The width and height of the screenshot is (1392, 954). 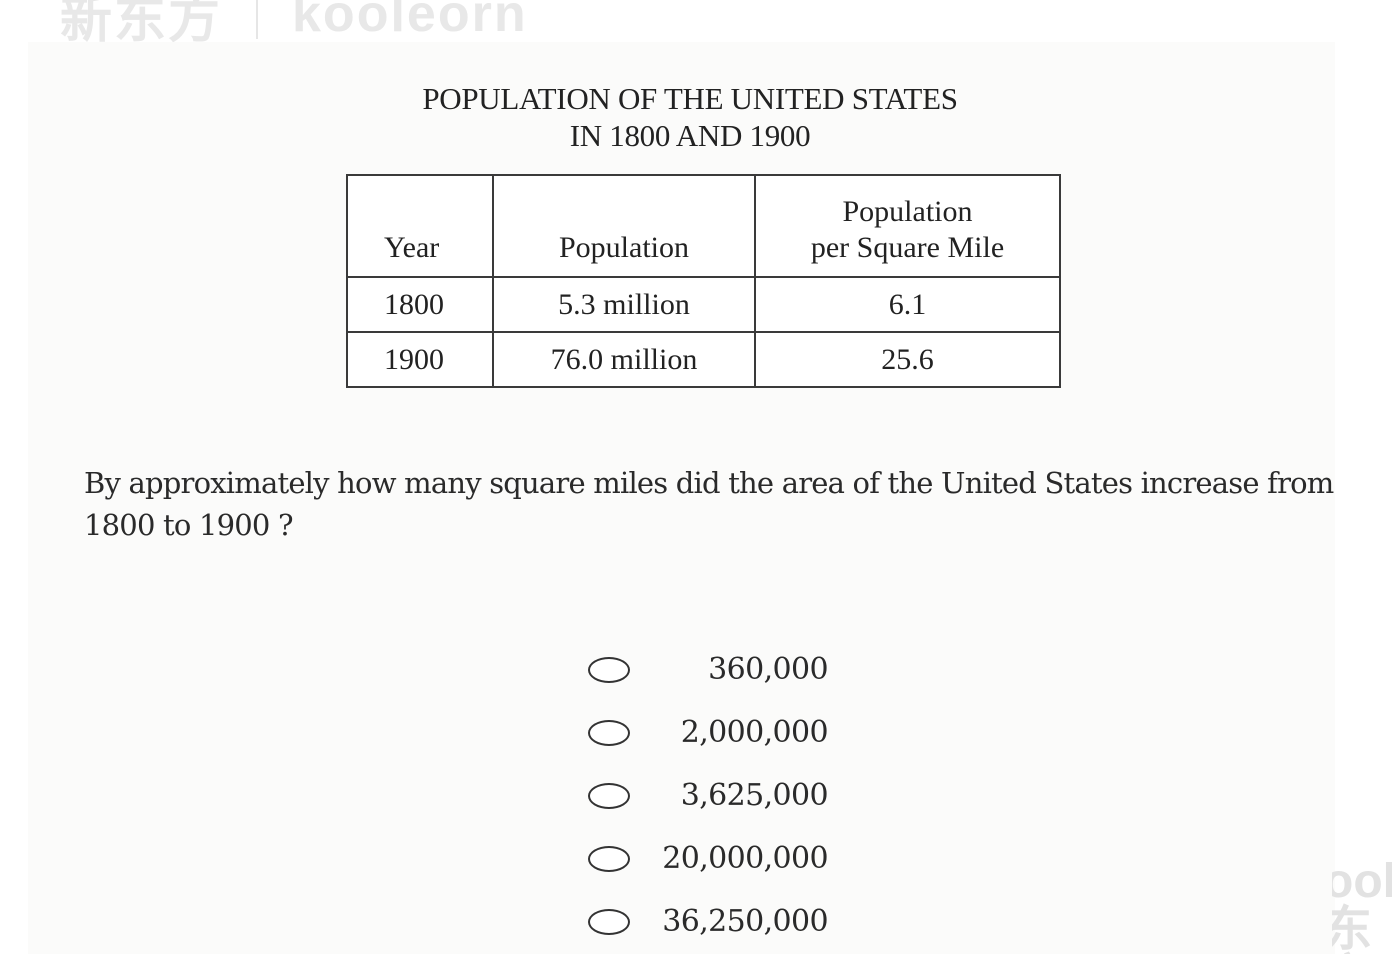 What do you see at coordinates (907, 304) in the screenshot?
I see `cell-density: 6.1` at bounding box center [907, 304].